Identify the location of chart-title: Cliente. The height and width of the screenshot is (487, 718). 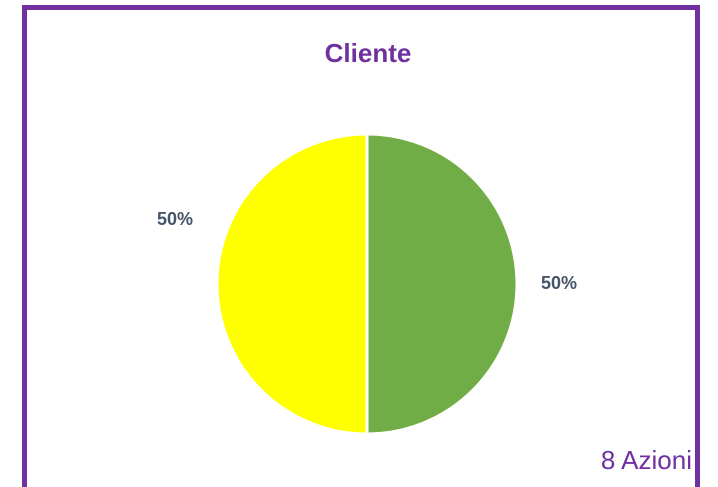
(368, 53).